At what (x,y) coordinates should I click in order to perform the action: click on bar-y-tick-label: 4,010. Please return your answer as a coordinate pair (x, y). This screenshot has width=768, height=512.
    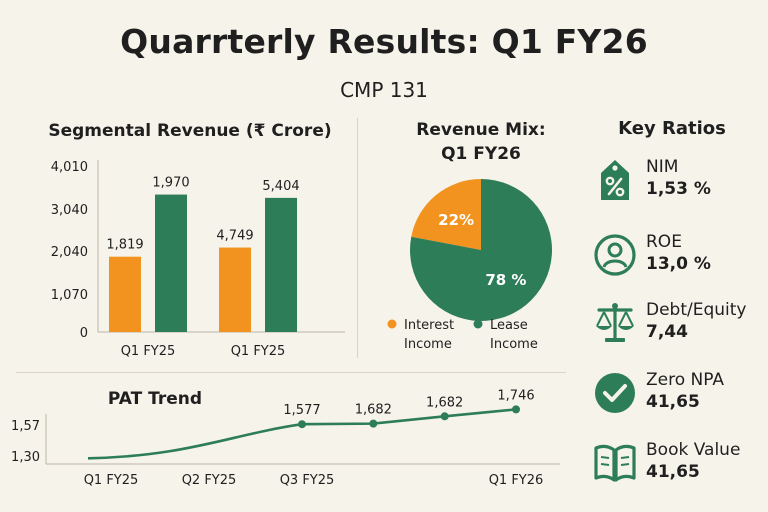
    Looking at the image, I should click on (69, 167).